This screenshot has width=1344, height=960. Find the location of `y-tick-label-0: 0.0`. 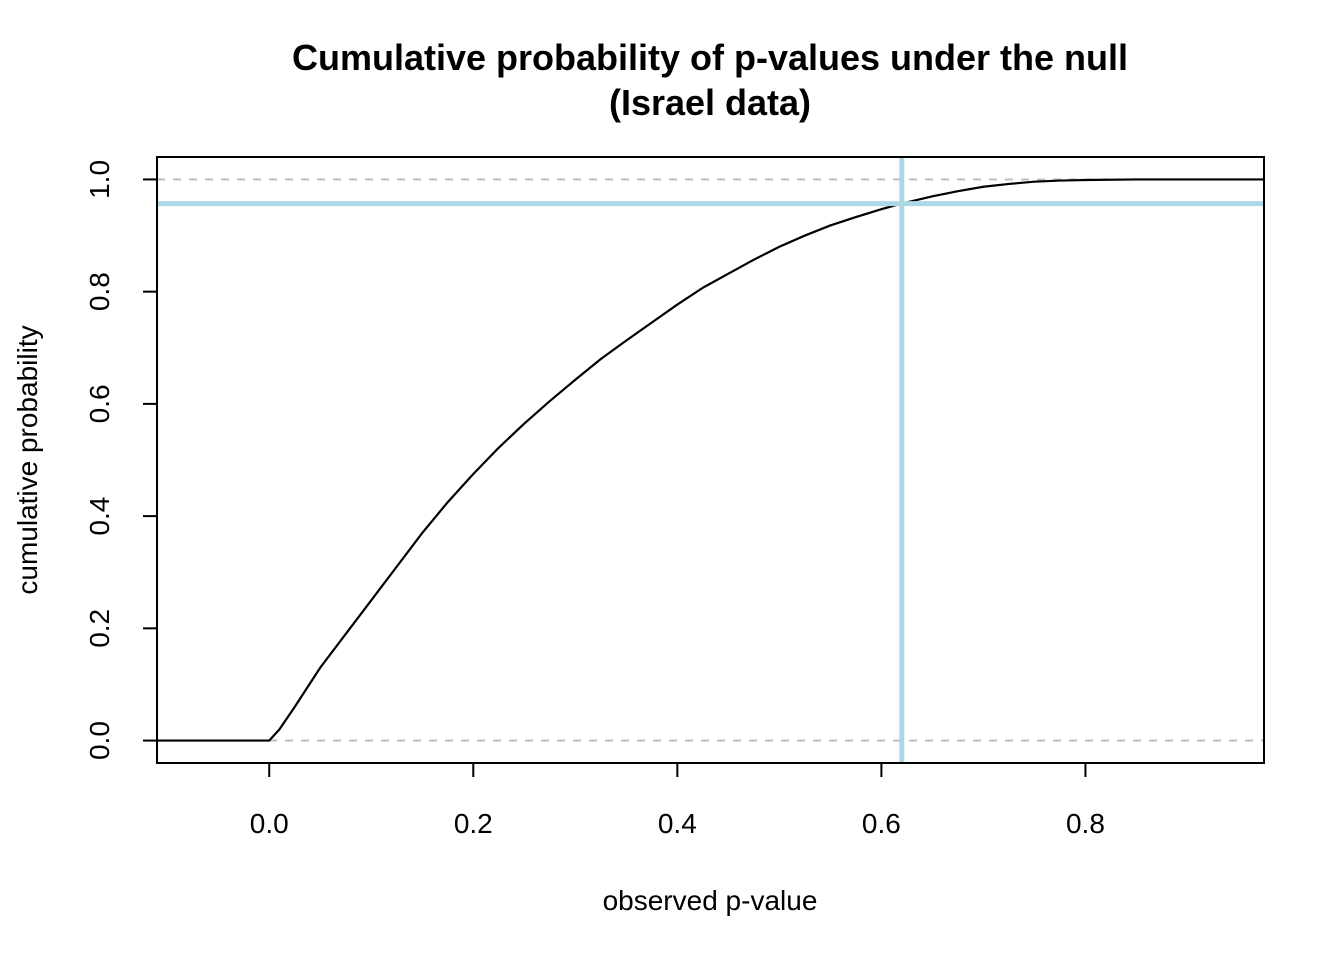

y-tick-label-0: 0.0 is located at coordinates (99, 740).